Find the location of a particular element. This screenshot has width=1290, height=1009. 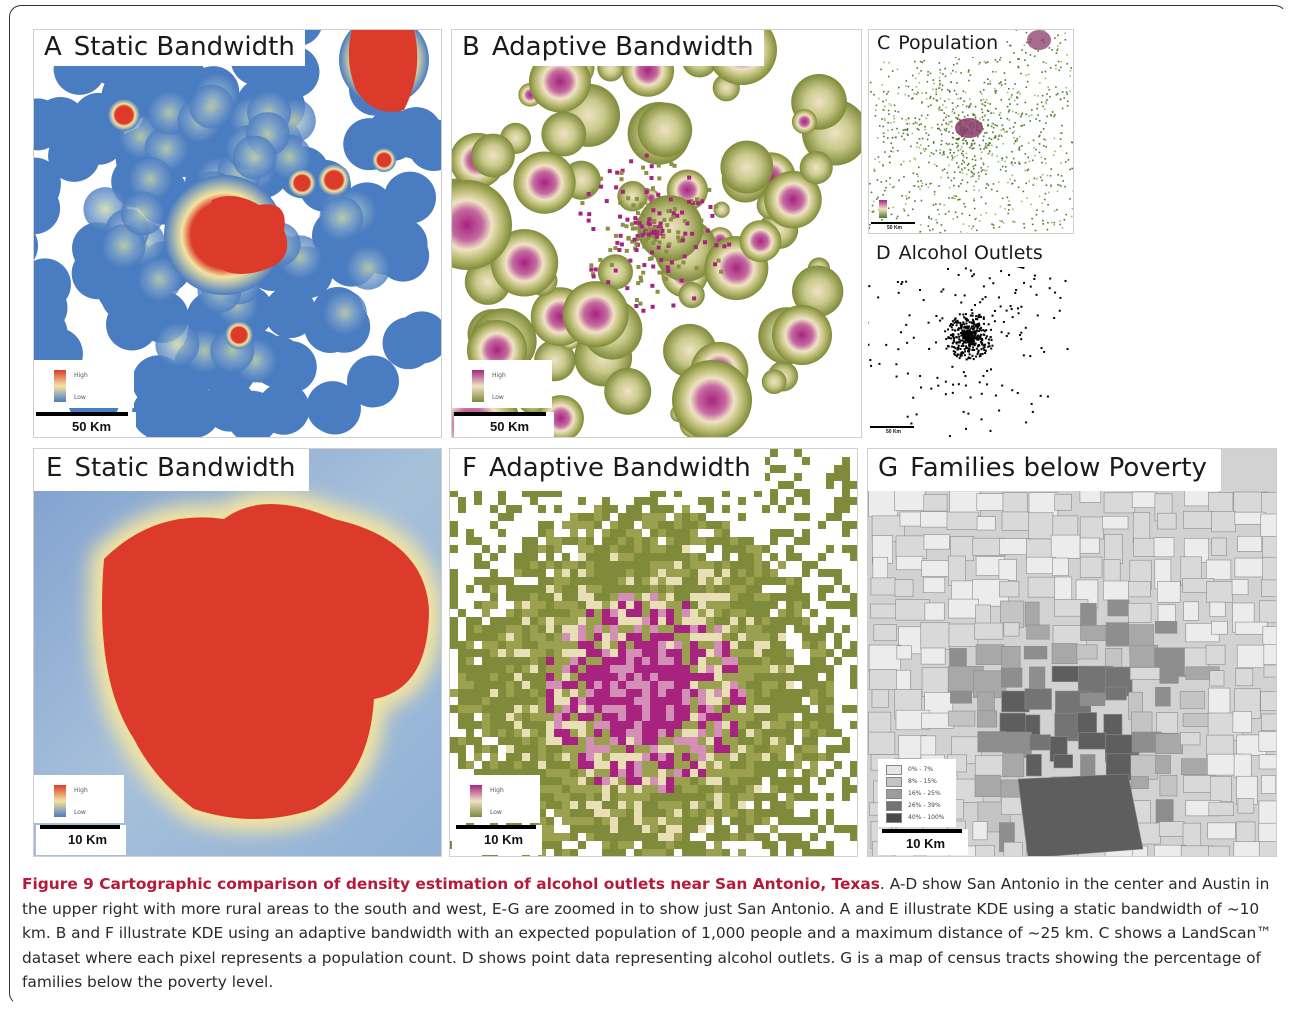

adaptive-bandwidth-density-map is located at coordinates (656, 233).